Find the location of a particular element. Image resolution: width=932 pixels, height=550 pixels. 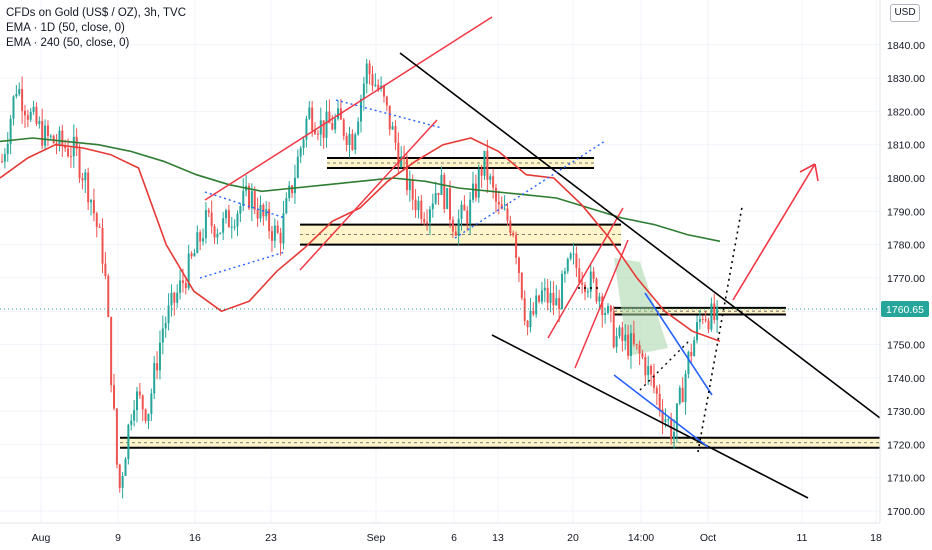

price-badge-bg is located at coordinates (905, 309).